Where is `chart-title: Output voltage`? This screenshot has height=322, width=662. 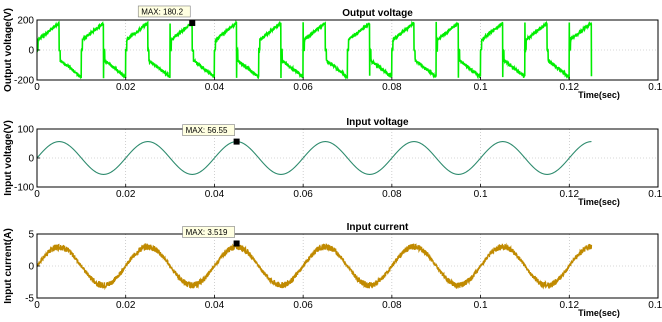
chart-title: Output voltage is located at coordinates (377, 13).